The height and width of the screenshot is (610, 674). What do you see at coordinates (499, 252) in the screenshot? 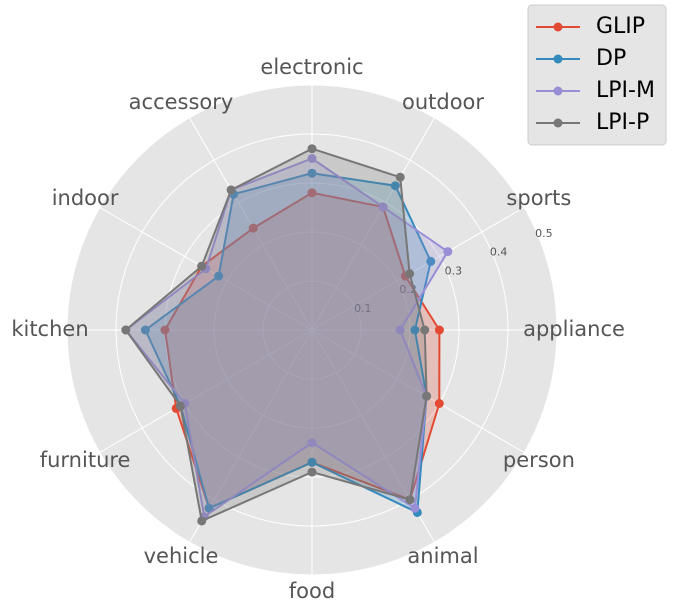
I see `r-tick-label: 0.4` at bounding box center [499, 252].